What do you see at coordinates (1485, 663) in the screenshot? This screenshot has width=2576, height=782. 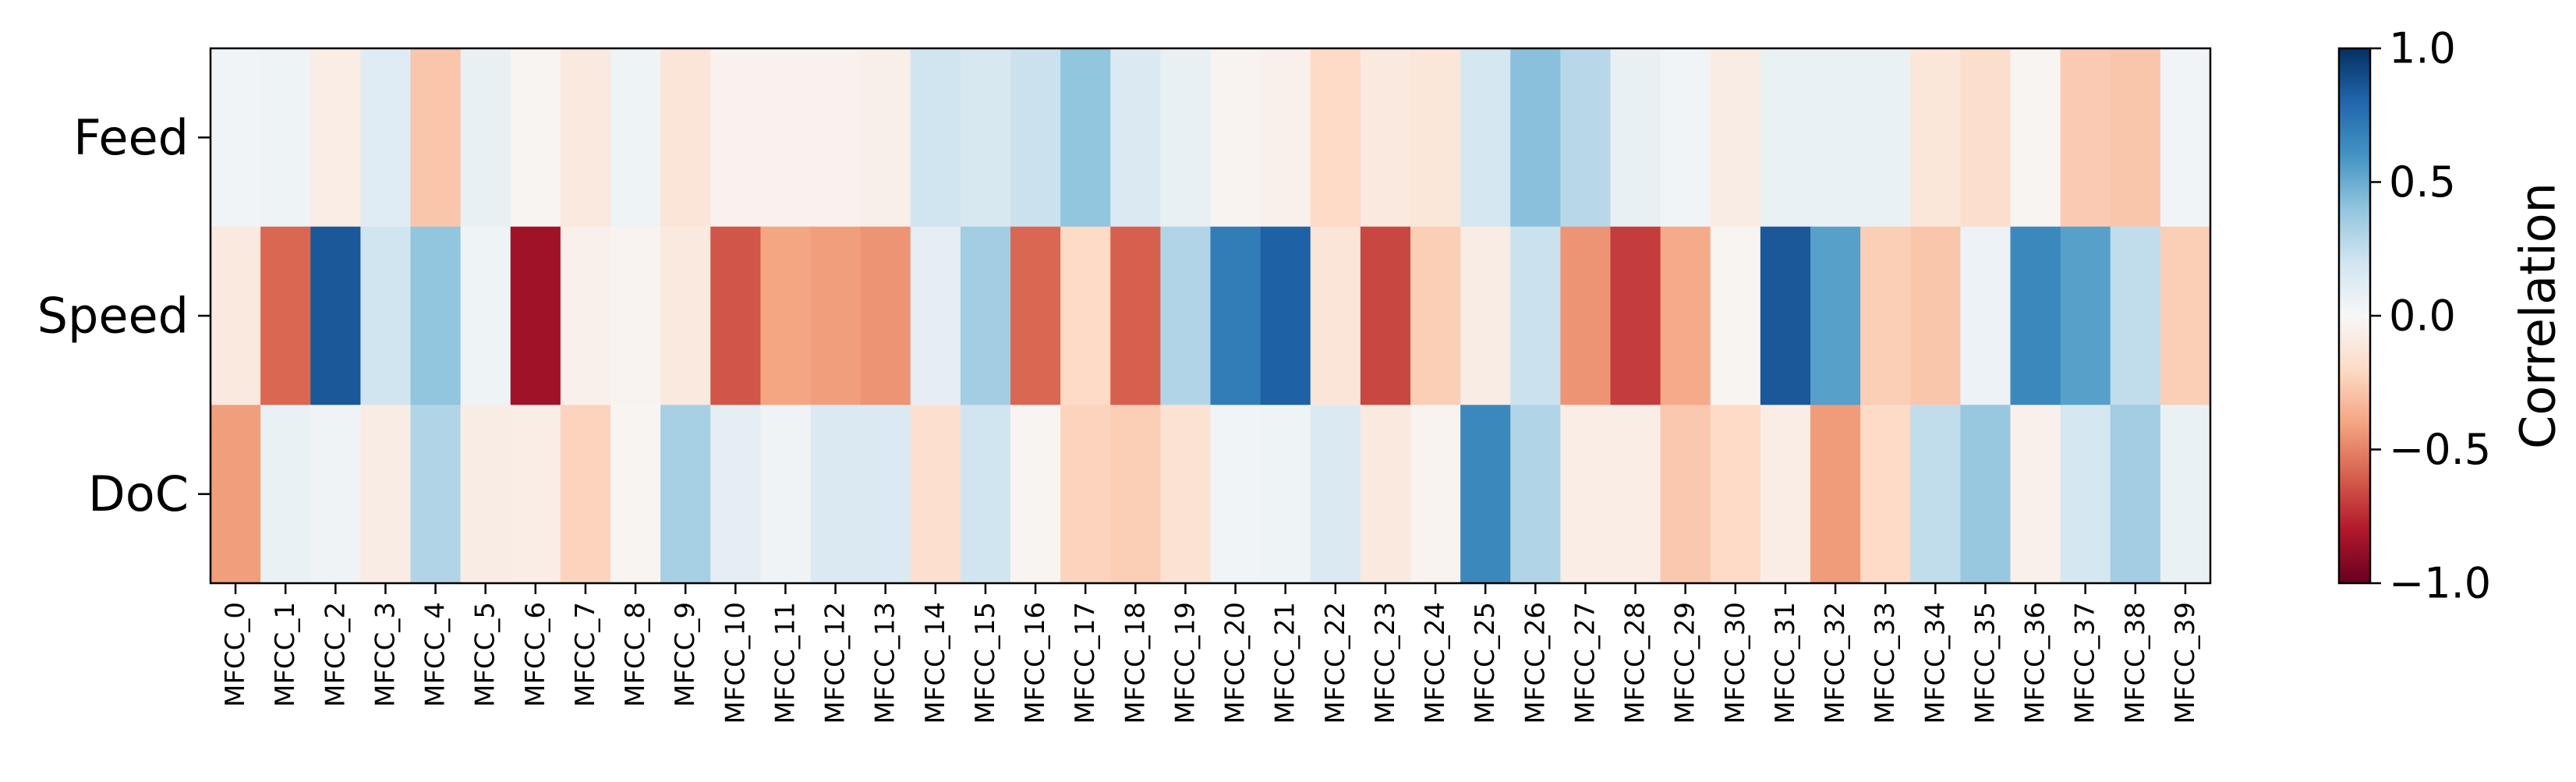 I see `x-tick-label: MFCC_25` at bounding box center [1485, 663].